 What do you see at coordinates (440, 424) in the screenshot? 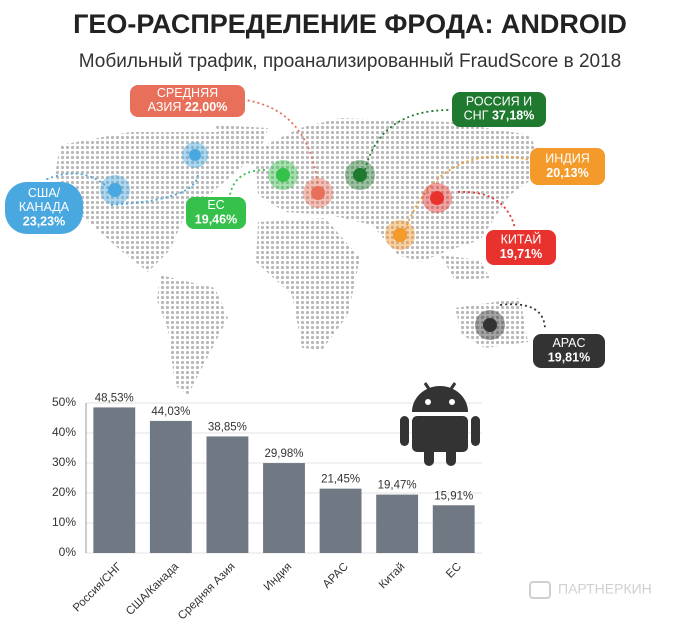
I see `android-icon` at bounding box center [440, 424].